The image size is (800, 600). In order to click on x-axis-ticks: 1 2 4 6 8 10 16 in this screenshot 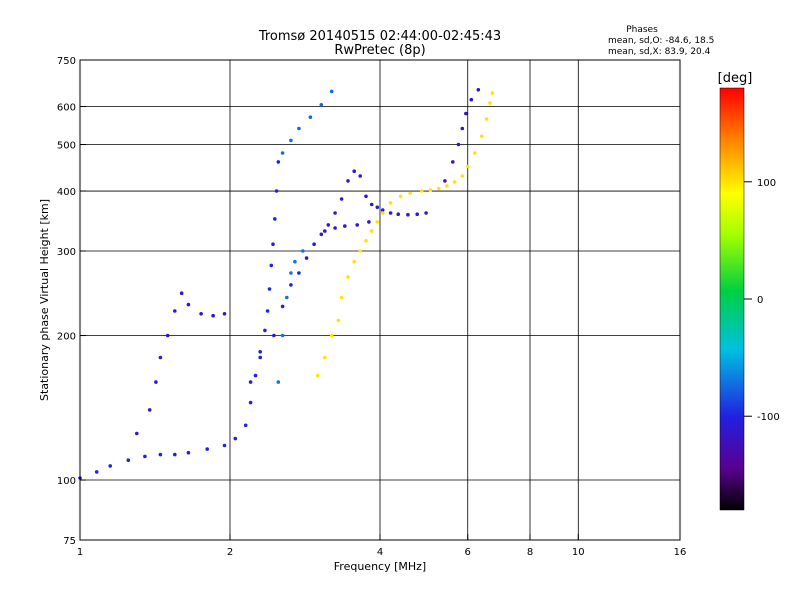, I will do `click(382, 546)`.